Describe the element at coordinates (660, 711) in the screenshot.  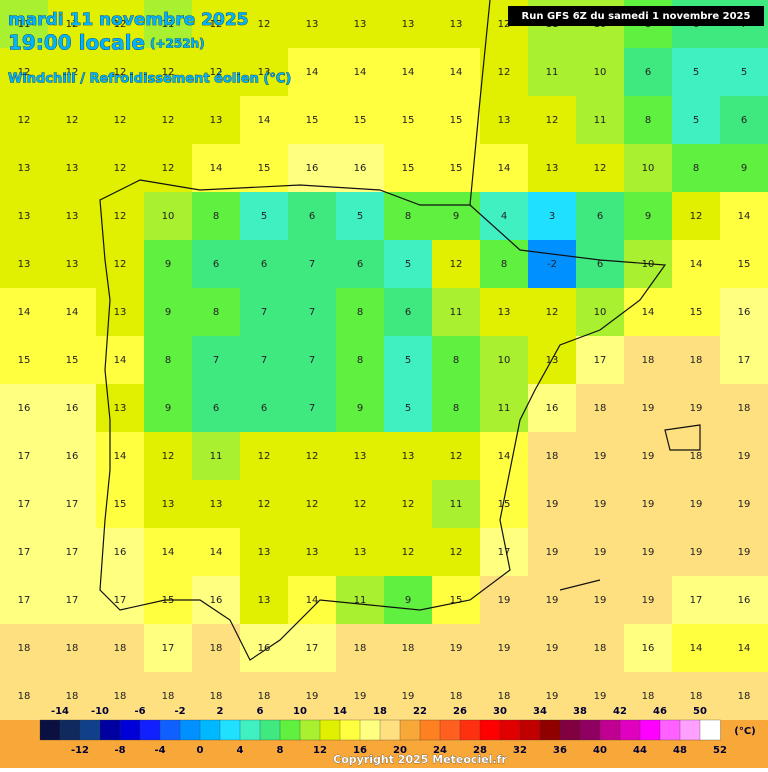
I see `colorbar-label: 46` at that location.